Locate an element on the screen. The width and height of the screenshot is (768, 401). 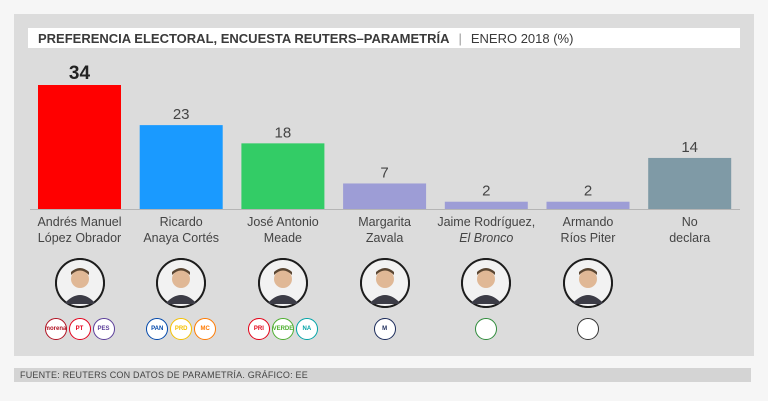
meade-portrait-icon is located at coordinates (282, 283).